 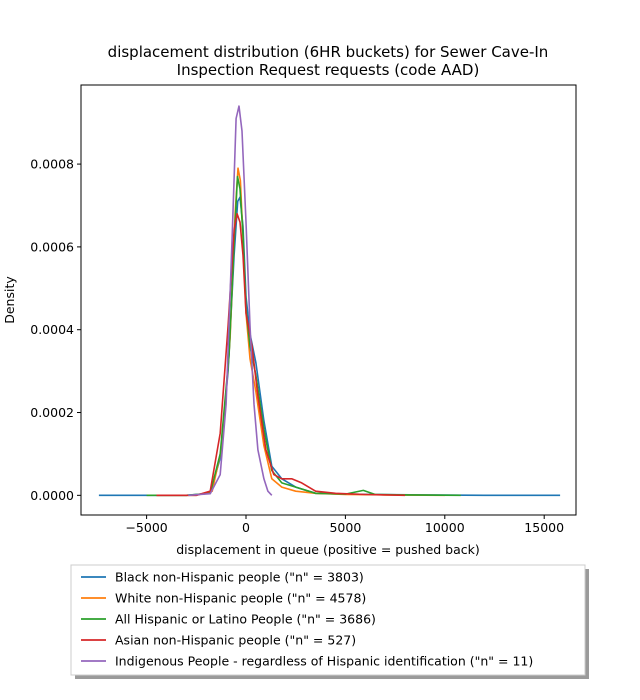 I want to click on y-axis-ticks: 0.0000 0.0002 0.0004 0.0006 0.0008, so click(x=55, y=330).